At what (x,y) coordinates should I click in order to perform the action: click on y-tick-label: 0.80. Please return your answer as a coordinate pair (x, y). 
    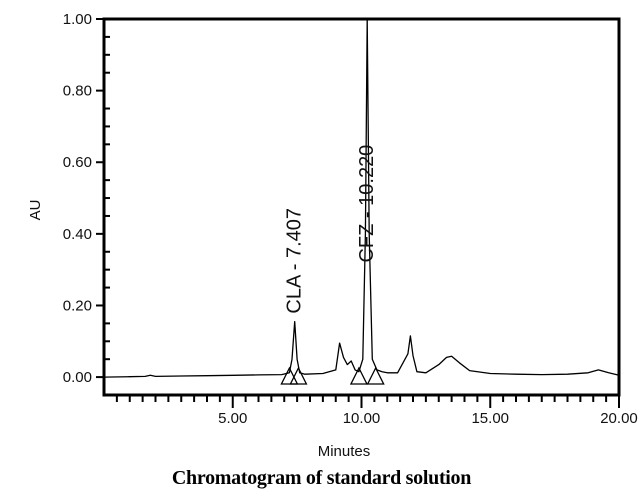
    Looking at the image, I should click on (77, 91).